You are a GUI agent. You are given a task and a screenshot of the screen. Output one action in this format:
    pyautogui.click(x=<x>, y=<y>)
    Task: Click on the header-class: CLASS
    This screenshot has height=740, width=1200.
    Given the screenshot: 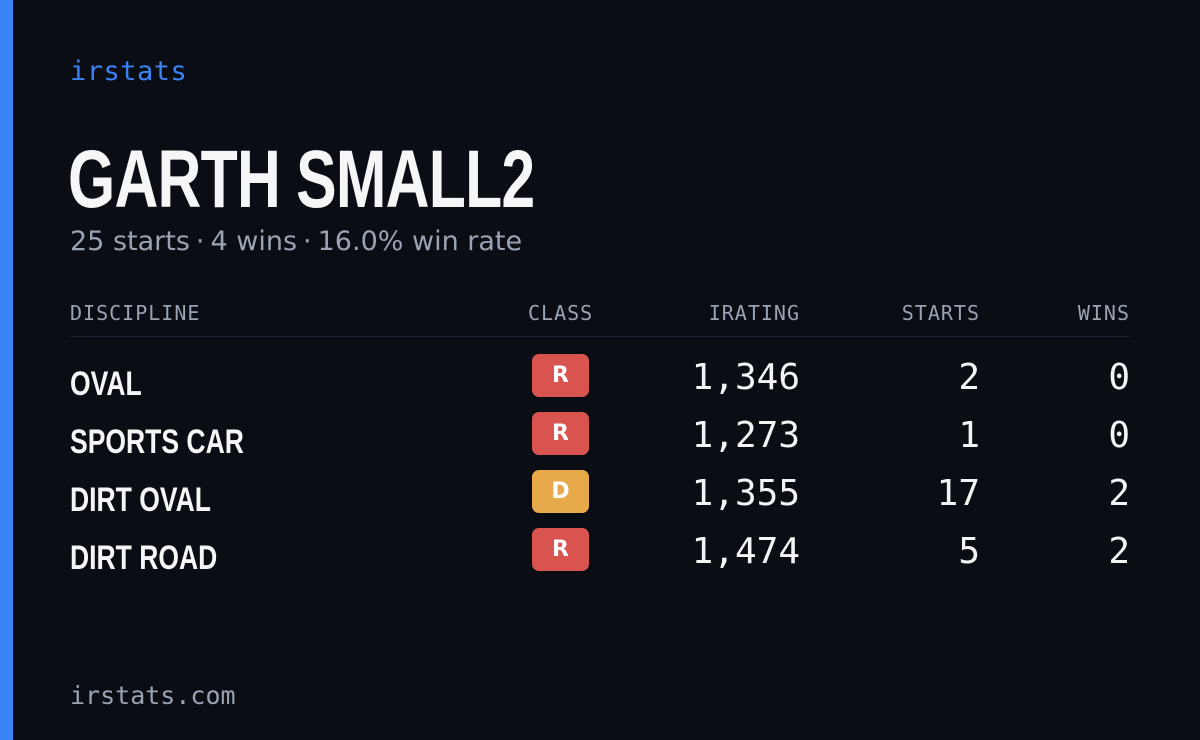 What is the action you would take?
    pyautogui.click(x=561, y=313)
    